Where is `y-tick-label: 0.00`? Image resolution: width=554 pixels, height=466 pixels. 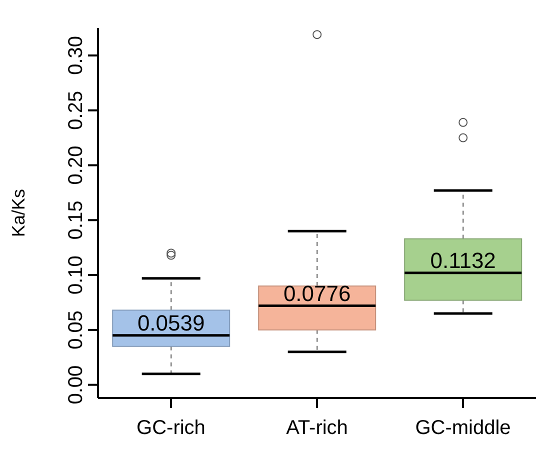 y-tick-label: 0.00 is located at coordinates (76, 384).